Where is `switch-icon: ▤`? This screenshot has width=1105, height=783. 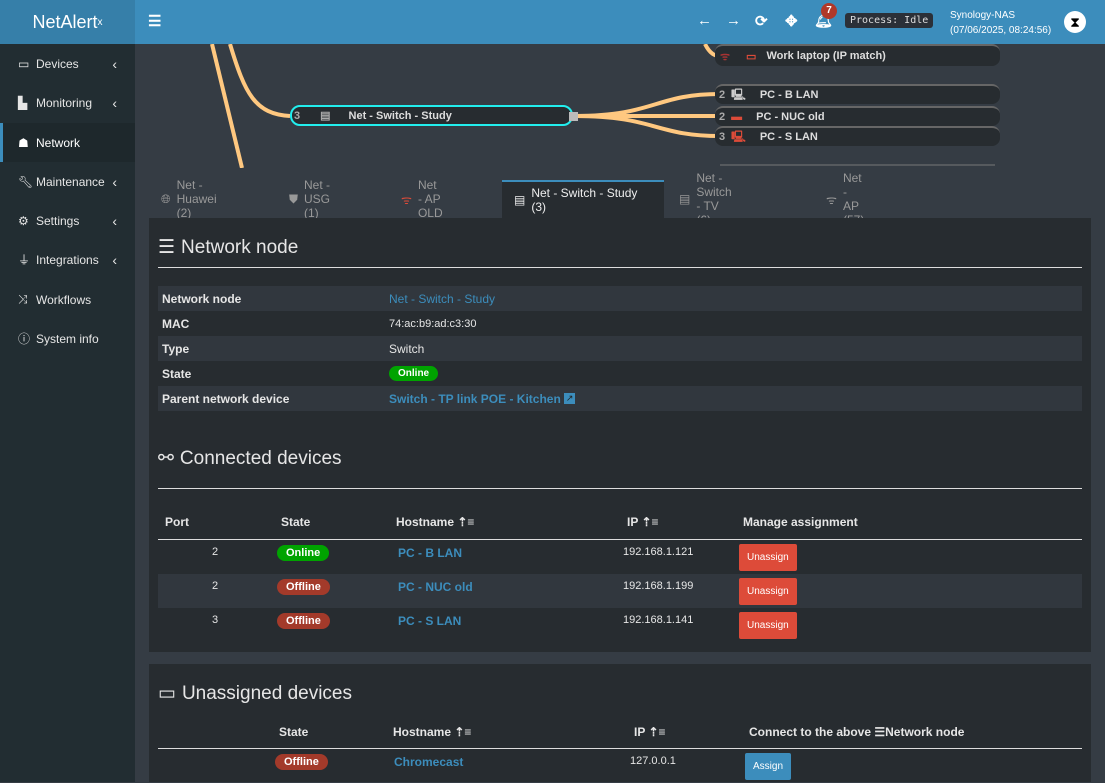
switch-icon: ▤ is located at coordinates (325, 116).